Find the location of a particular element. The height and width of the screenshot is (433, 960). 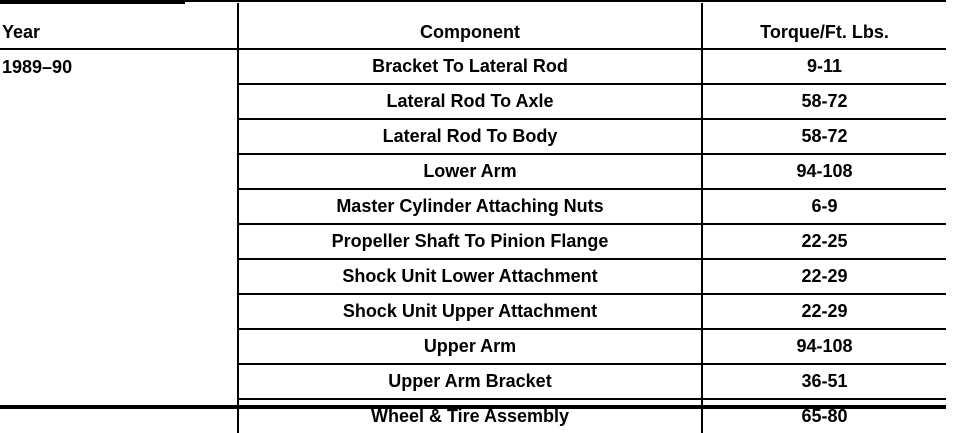

component-cell: Lateral Rod To Axle is located at coordinates (470, 102).